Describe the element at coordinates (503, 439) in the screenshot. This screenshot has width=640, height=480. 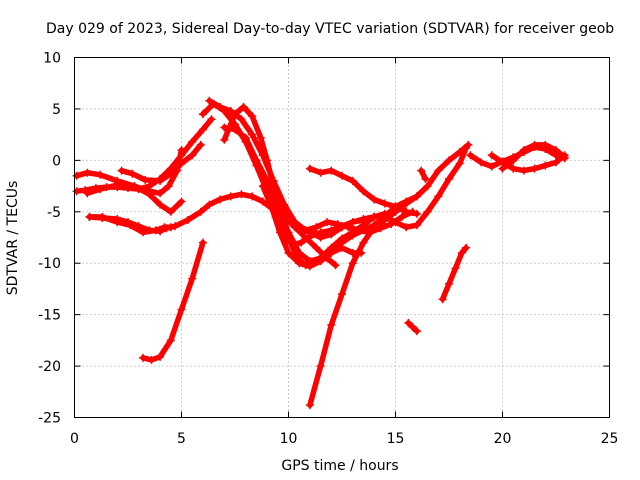
I see `x-tick-label: 20` at that location.